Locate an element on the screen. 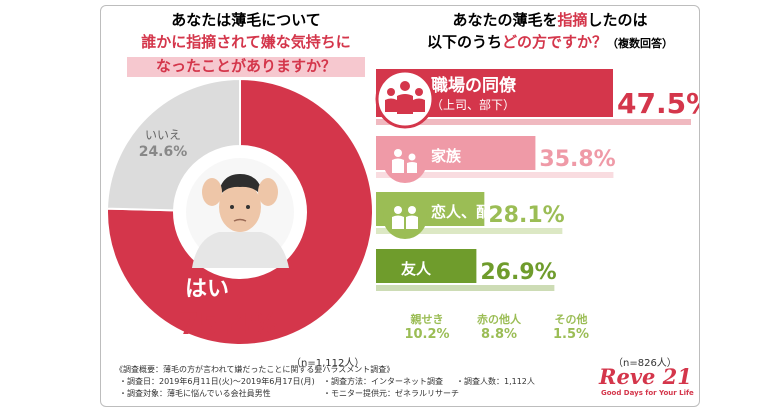 This screenshot has width=780, height=412. other-answer-label: その他 is located at coordinates (571, 319).